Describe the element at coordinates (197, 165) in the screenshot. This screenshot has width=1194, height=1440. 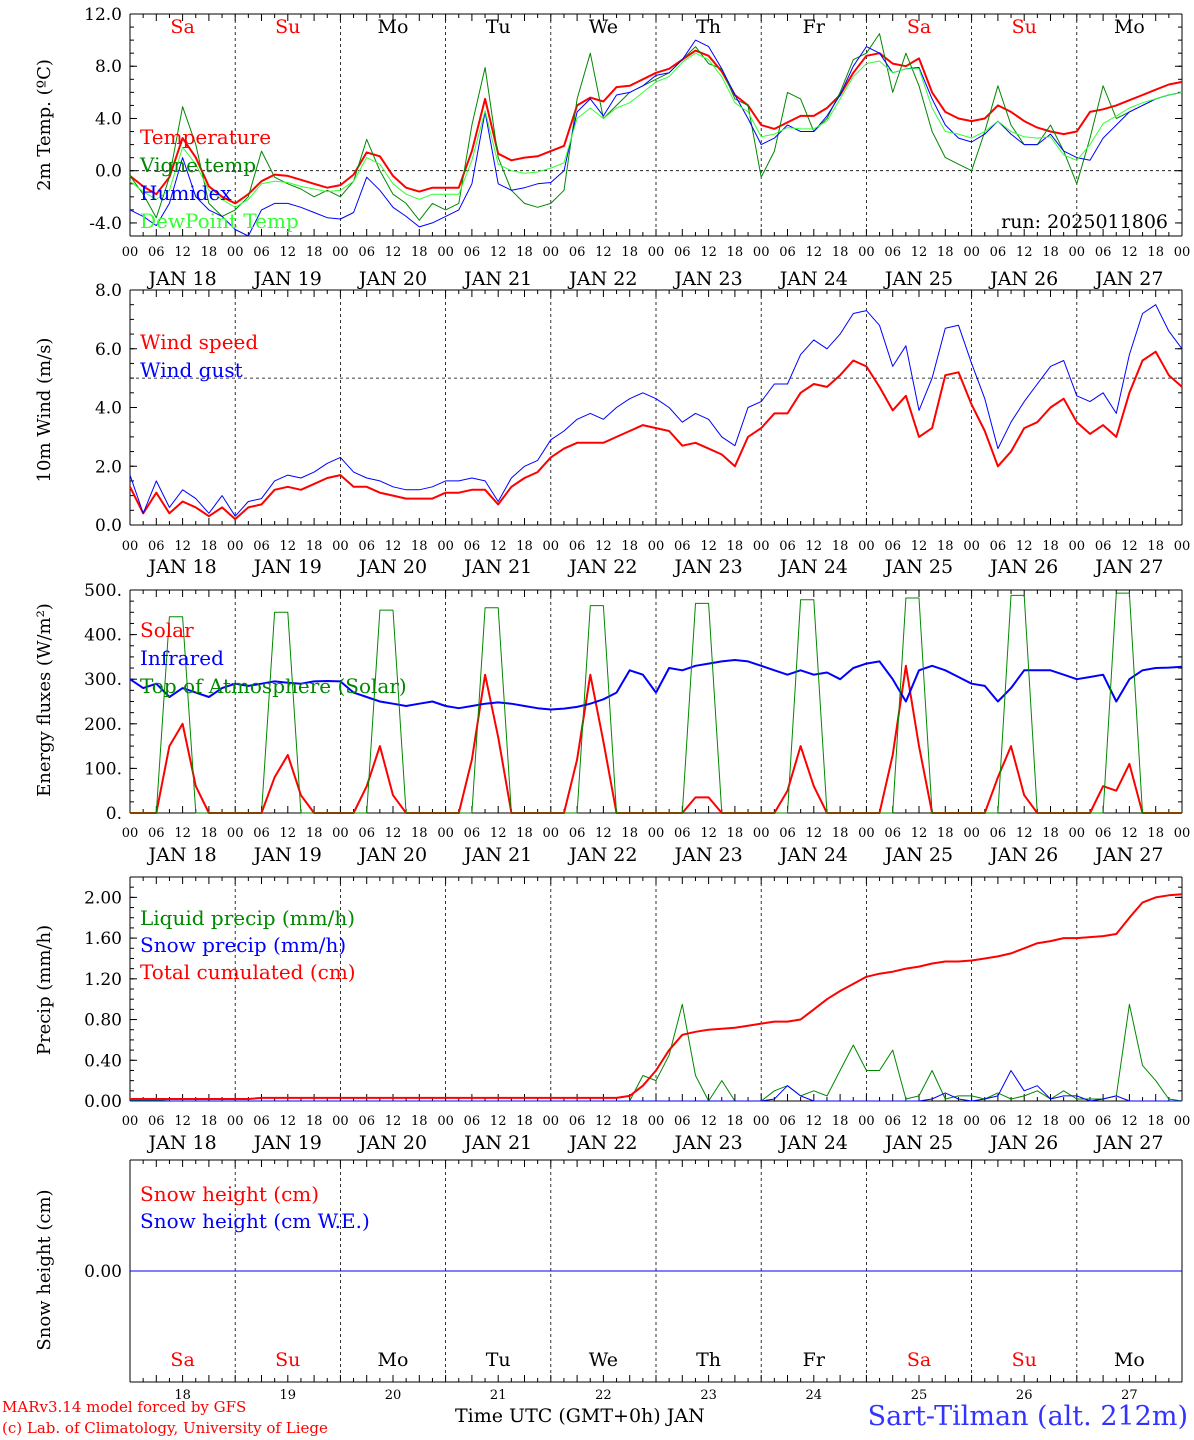
I see `legend-entry: Vigne temp` at that location.